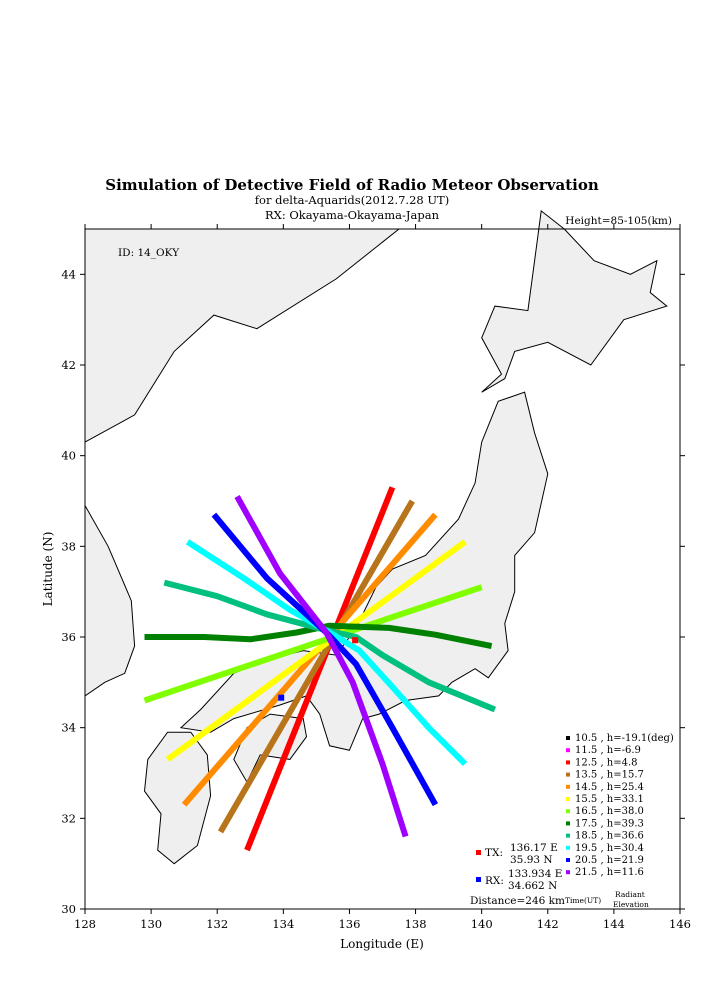 The image size is (702, 994). Describe the element at coordinates (624, 738) in the screenshot. I see `legend-entry-0: 10.5 , h=-19.1(deg)` at that location.